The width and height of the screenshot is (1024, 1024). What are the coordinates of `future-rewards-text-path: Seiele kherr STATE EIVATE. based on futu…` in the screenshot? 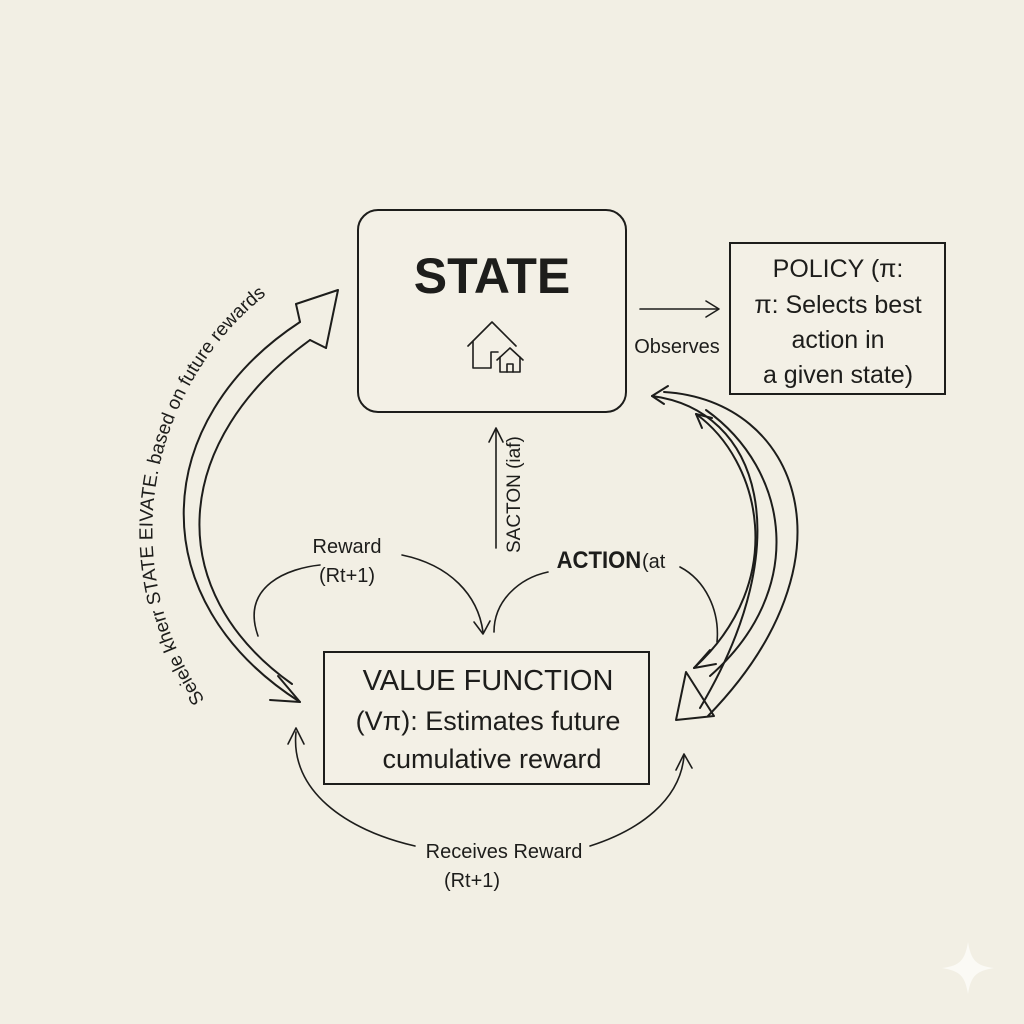 It's located at (202, 495).